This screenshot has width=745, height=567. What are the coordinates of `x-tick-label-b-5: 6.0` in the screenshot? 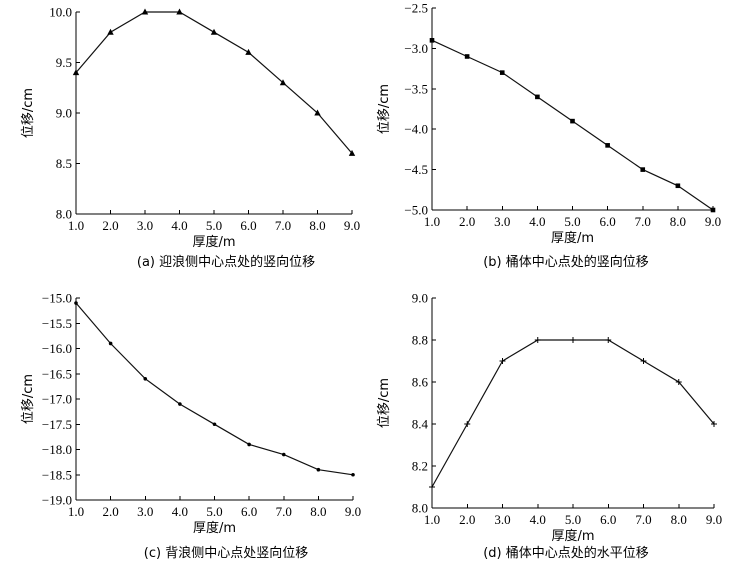 It's located at (608, 221).